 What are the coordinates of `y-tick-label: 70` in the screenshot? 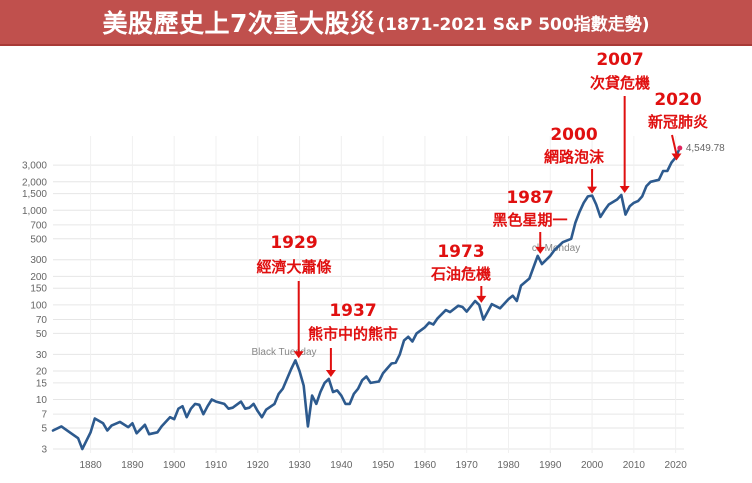 It's located at (42, 320).